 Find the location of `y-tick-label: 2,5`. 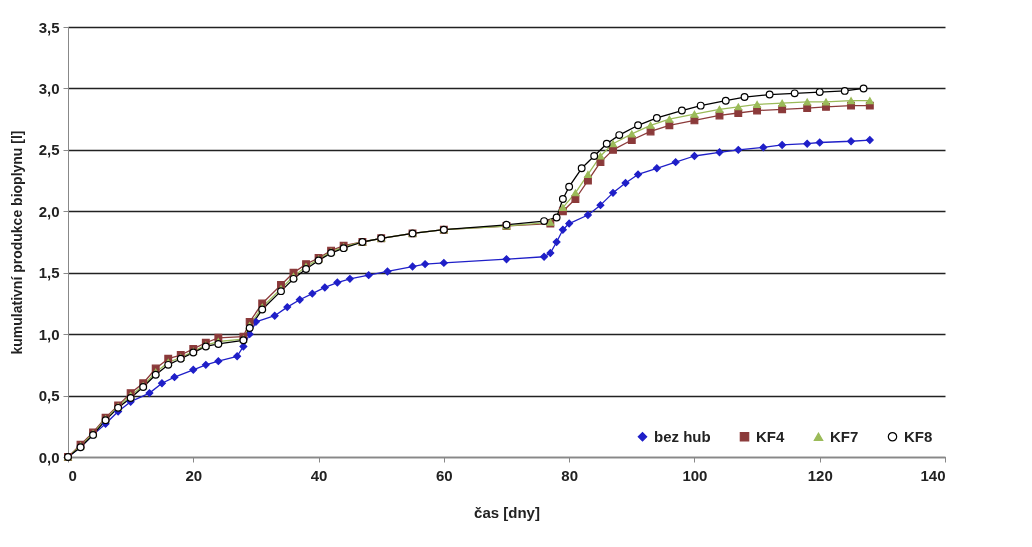

y-tick-label: 2,5 is located at coordinates (49, 150).